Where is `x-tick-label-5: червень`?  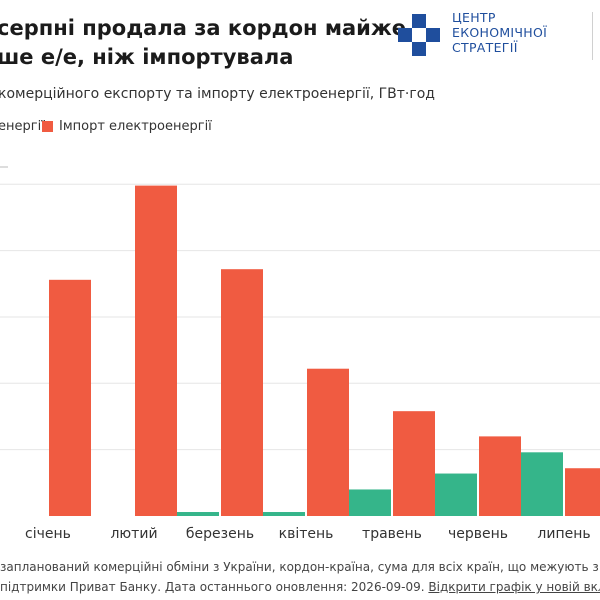
x-tick-label-5: червень is located at coordinates (478, 534).